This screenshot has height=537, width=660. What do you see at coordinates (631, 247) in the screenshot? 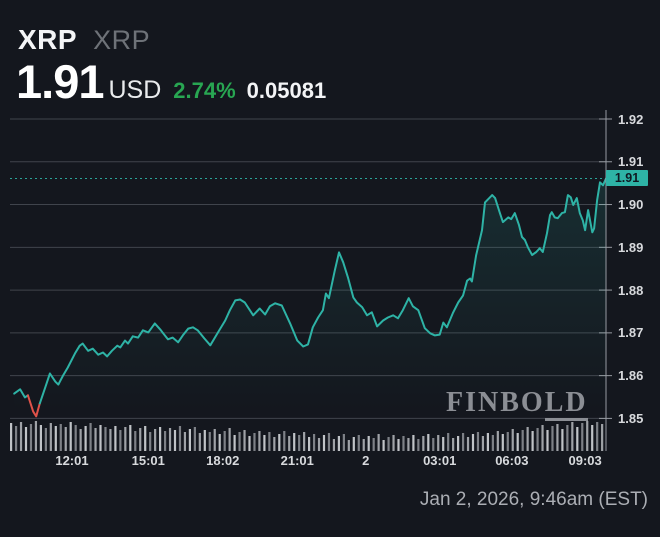
I see `y-axis-label: 1.89` at bounding box center [631, 247].